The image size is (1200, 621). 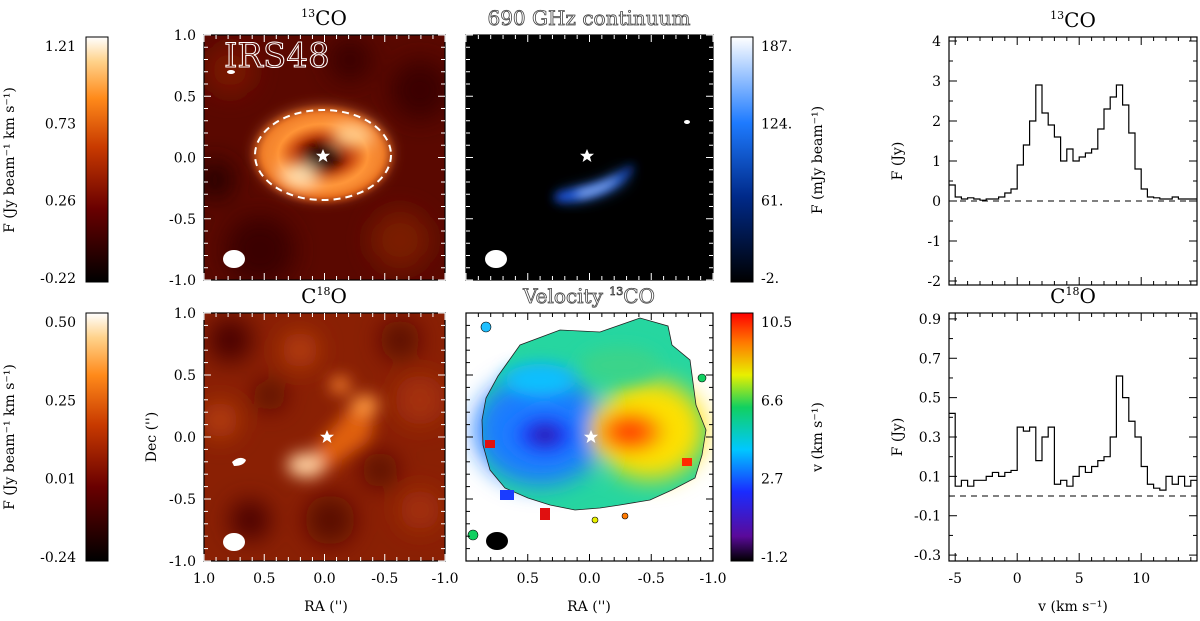 What do you see at coordinates (898, 161) in the screenshot?
I see `spec-13co-ylabel: F (Jy)` at bounding box center [898, 161].